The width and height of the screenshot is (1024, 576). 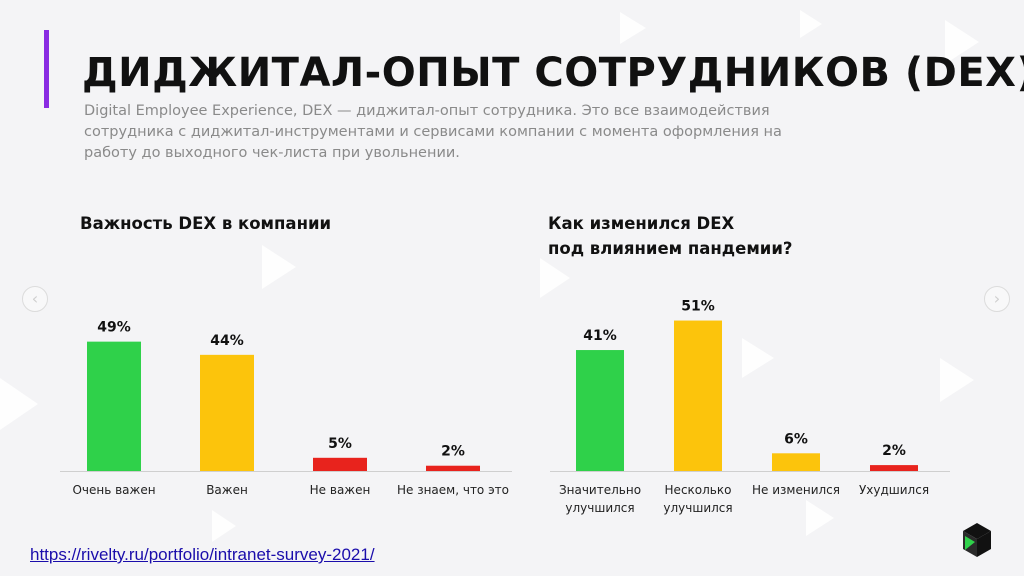 What do you see at coordinates (600, 336) in the screenshot?
I see `chart-2-value-label: 41%` at bounding box center [600, 336].